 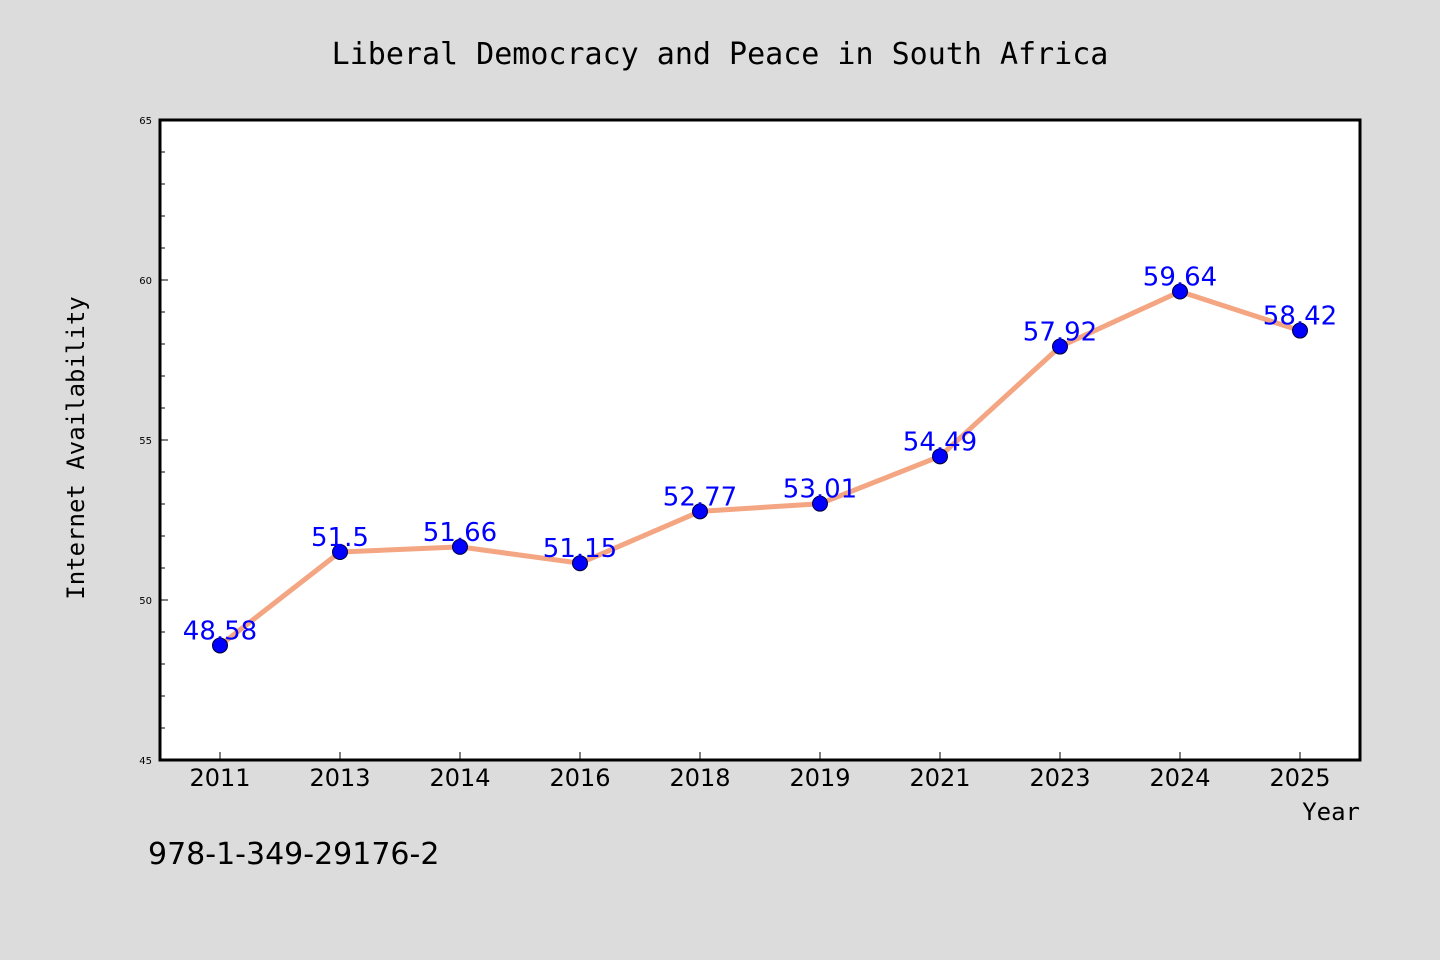 I want to click on x-tick-label: 2018, so click(x=699, y=778).